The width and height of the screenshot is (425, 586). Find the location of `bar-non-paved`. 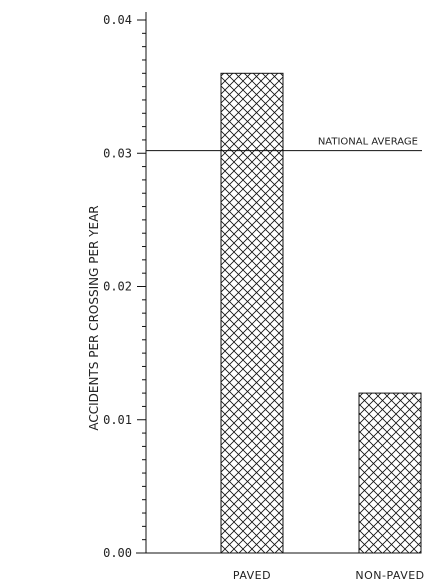

bar-non-paved is located at coordinates (390, 473).